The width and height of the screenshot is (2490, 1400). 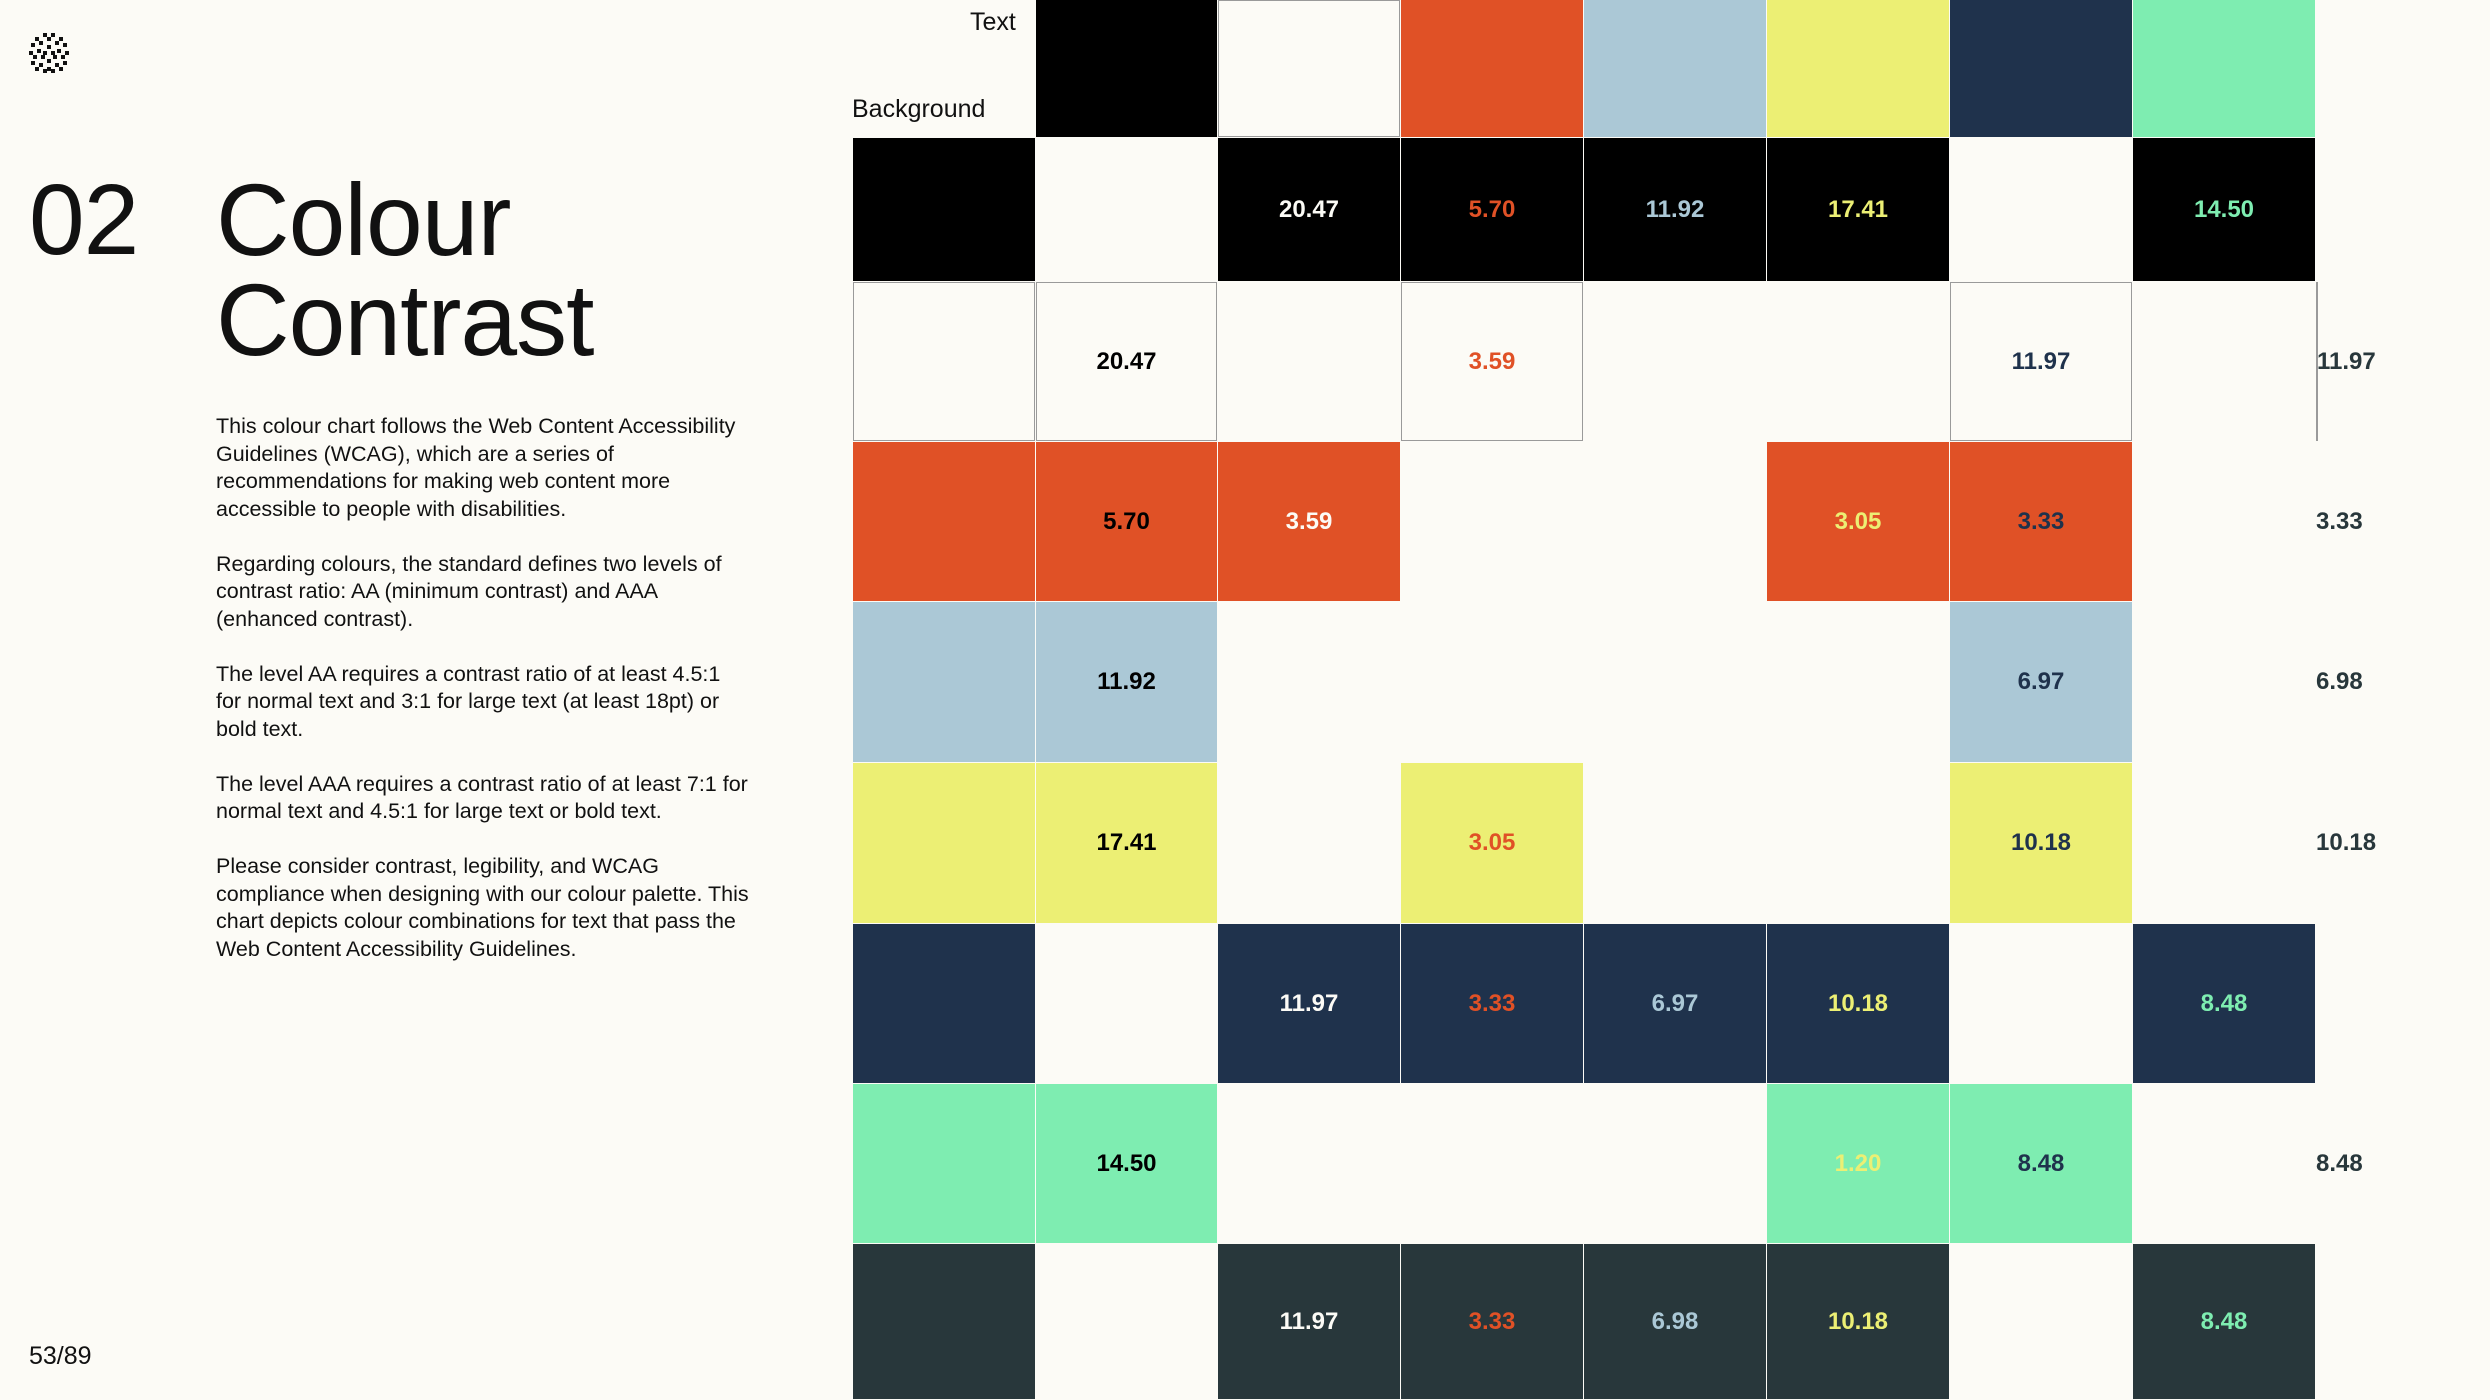 I want to click on background-axis-label: Background, so click(x=919, y=109).